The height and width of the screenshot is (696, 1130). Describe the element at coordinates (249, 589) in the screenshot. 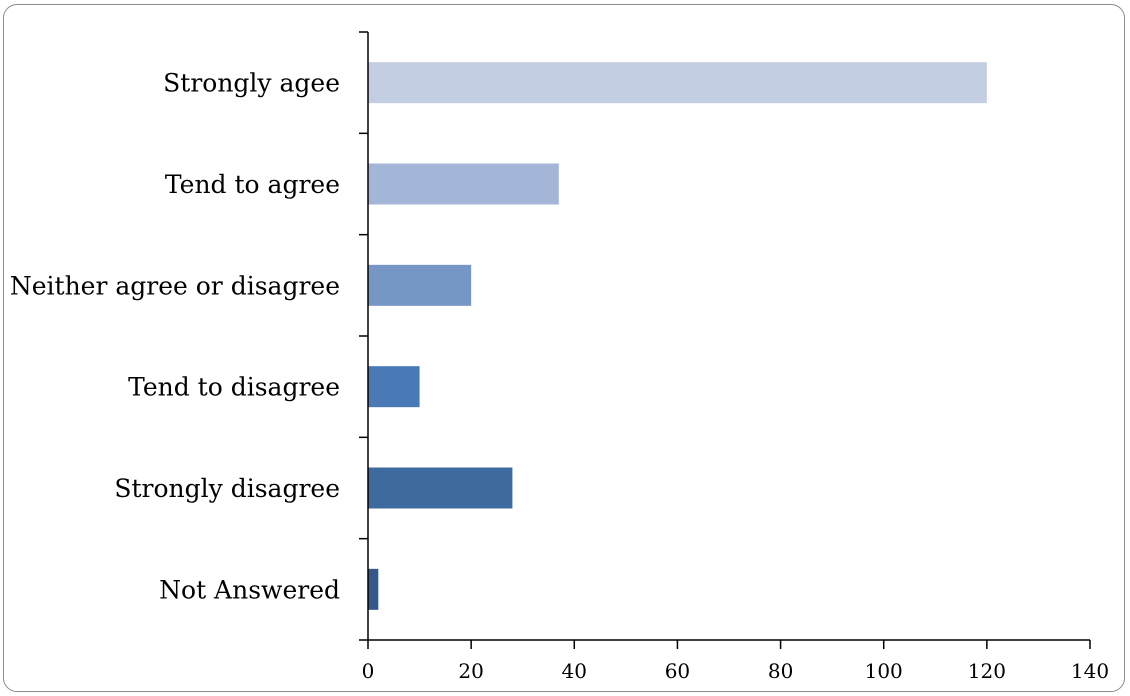

I see `category-label-5: Not Answered` at that location.